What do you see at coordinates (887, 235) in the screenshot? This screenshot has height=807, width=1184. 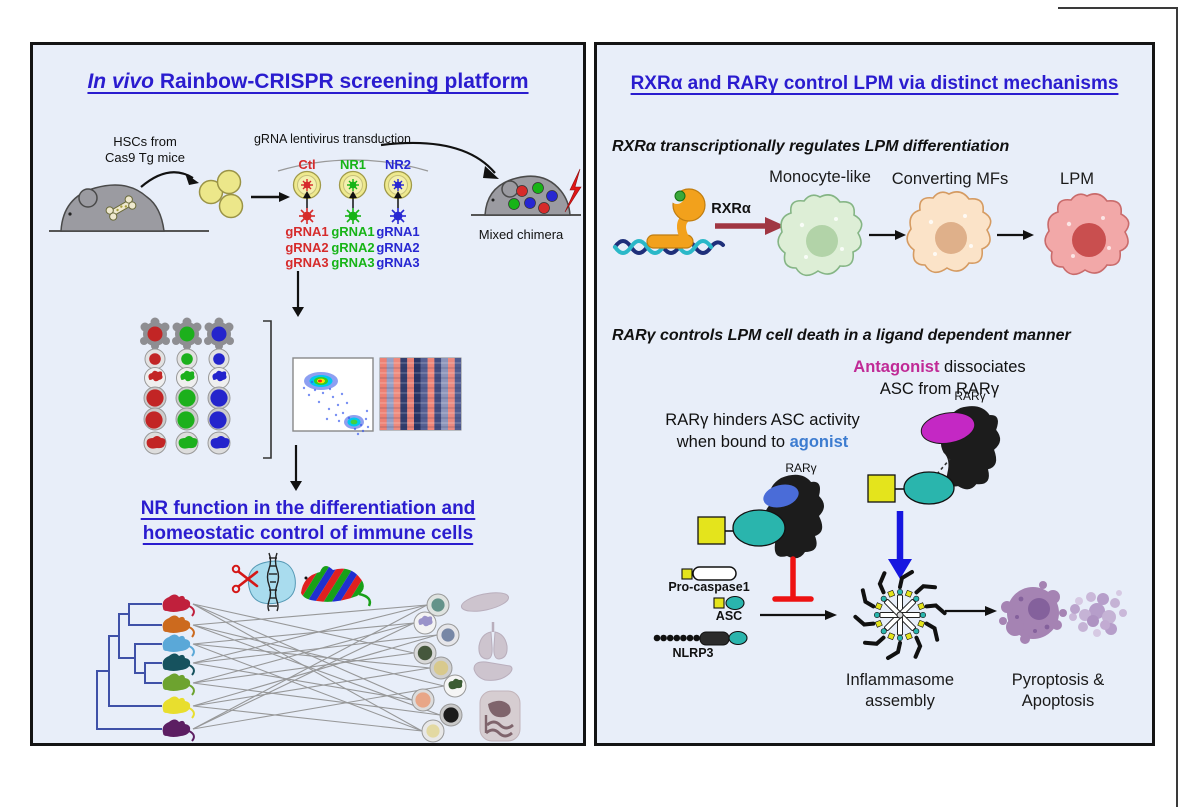 I see `arrow-monocyte-to-converting` at bounding box center [887, 235].